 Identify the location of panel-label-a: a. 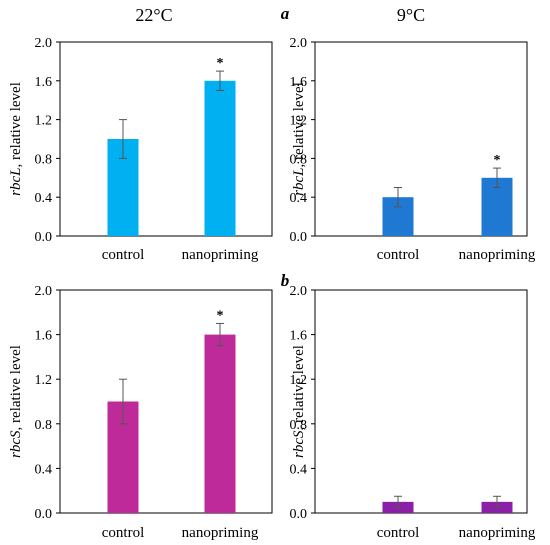
(285, 13).